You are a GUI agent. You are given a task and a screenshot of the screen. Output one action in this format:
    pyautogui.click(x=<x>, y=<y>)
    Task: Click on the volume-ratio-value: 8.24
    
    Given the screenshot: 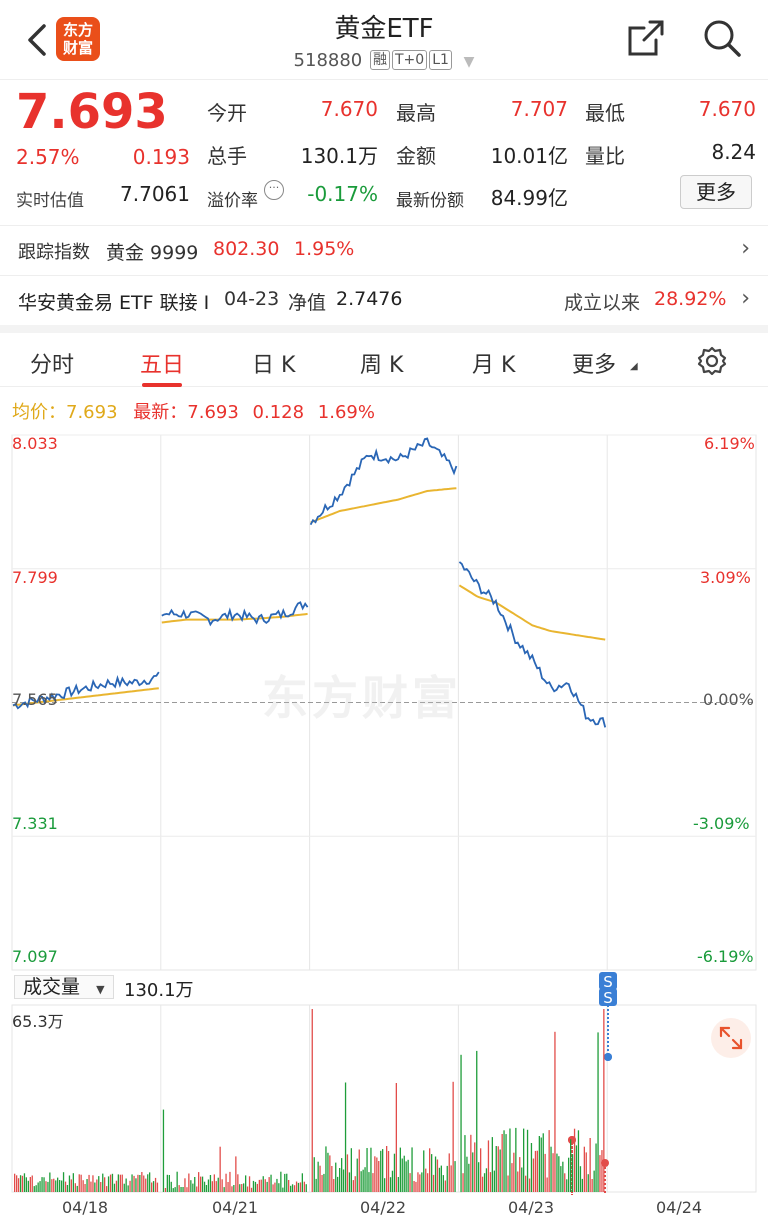 What is the action you would take?
    pyautogui.click(x=733, y=152)
    